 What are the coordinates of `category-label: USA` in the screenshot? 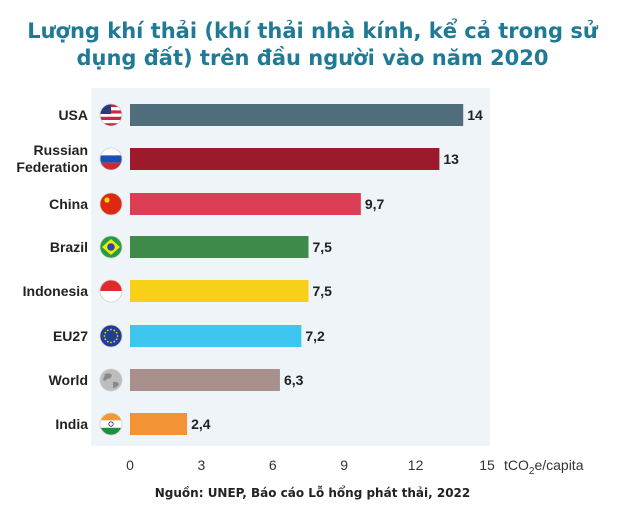 It's located at (73, 115).